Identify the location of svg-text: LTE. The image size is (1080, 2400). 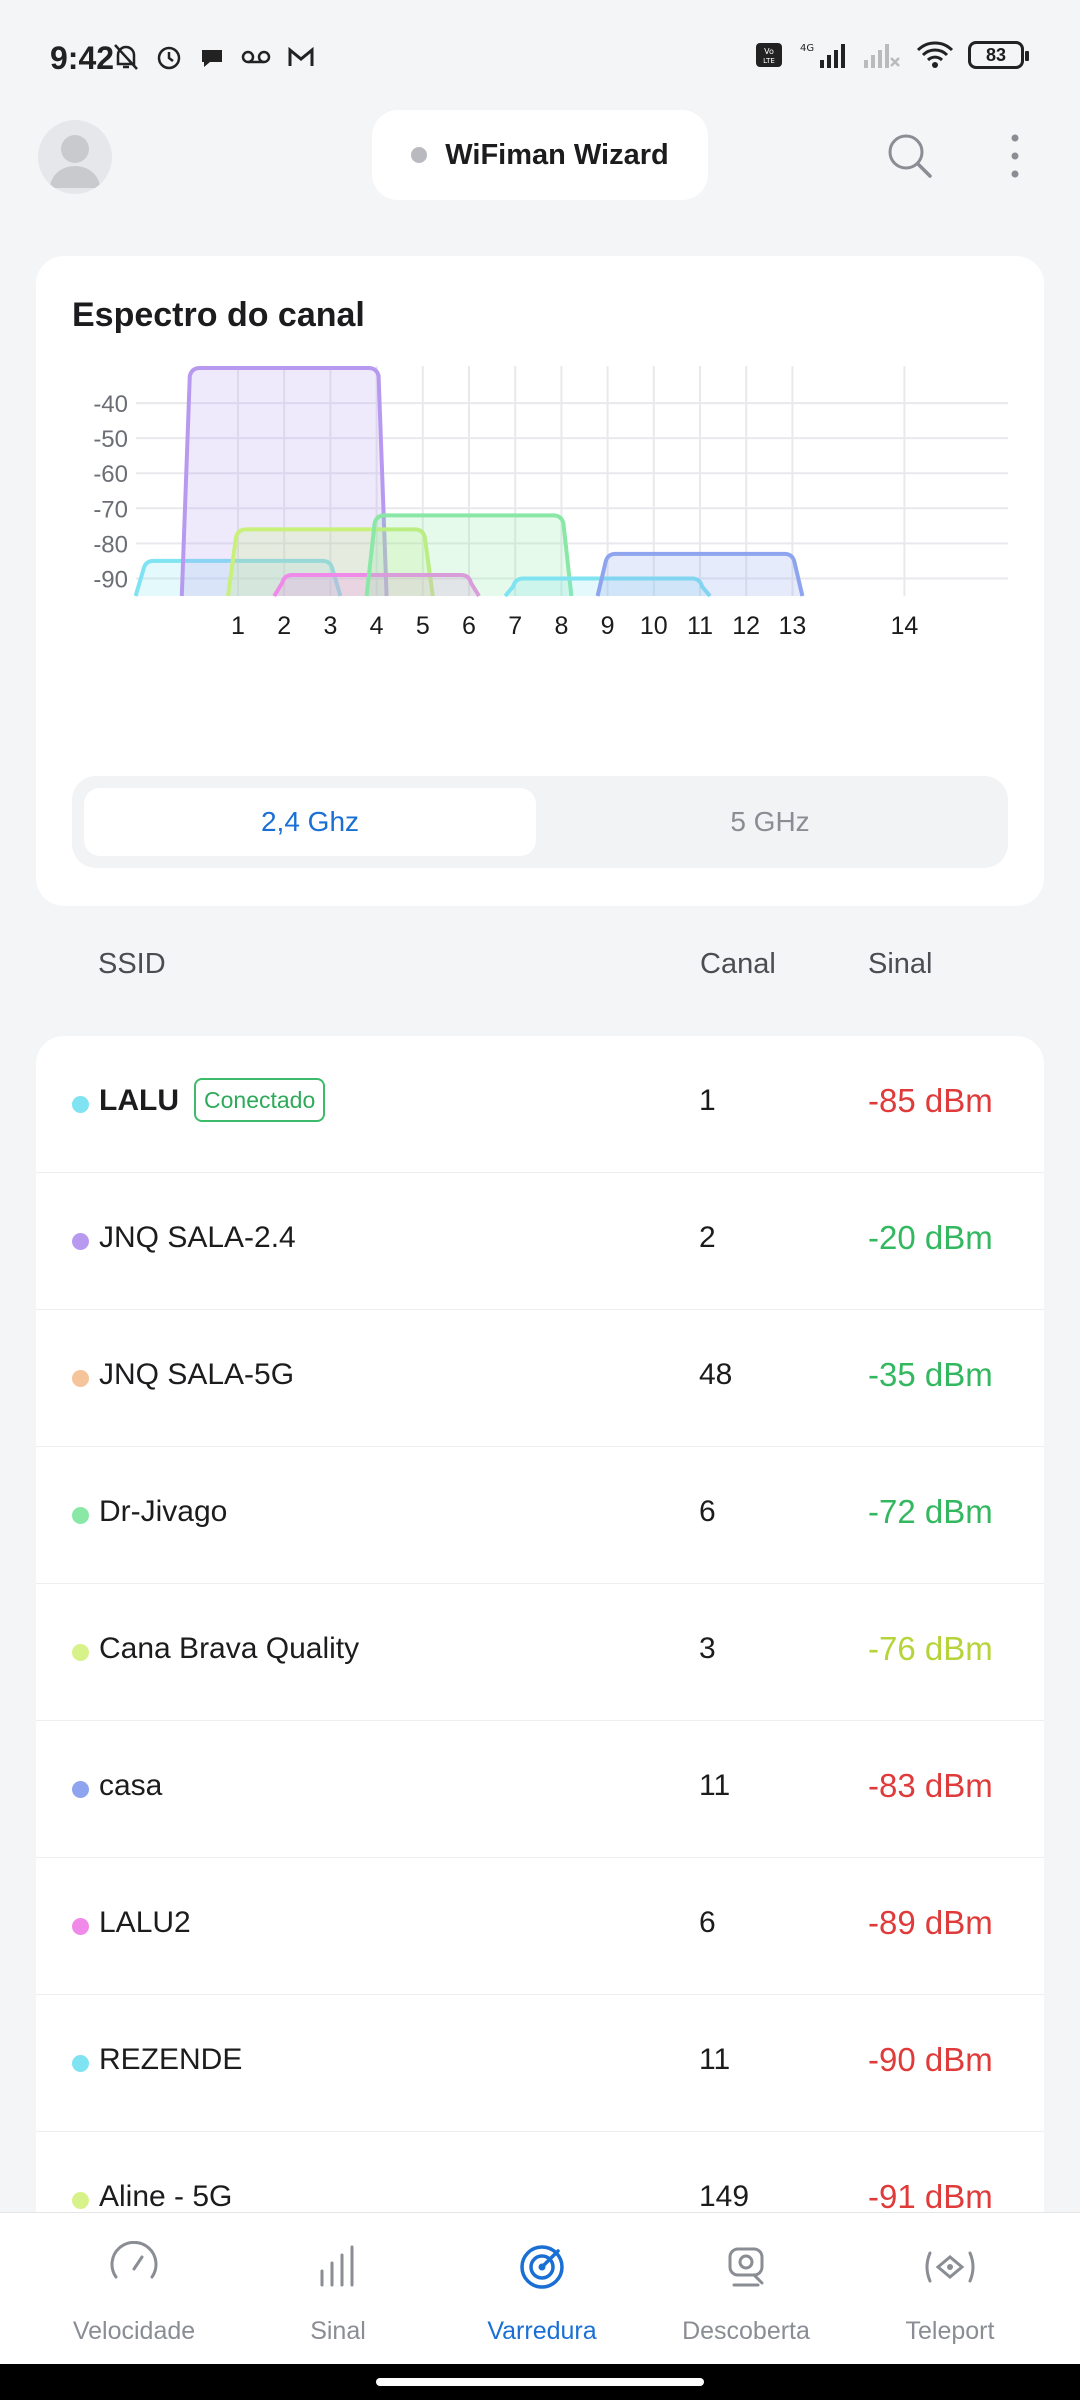
(769, 61).